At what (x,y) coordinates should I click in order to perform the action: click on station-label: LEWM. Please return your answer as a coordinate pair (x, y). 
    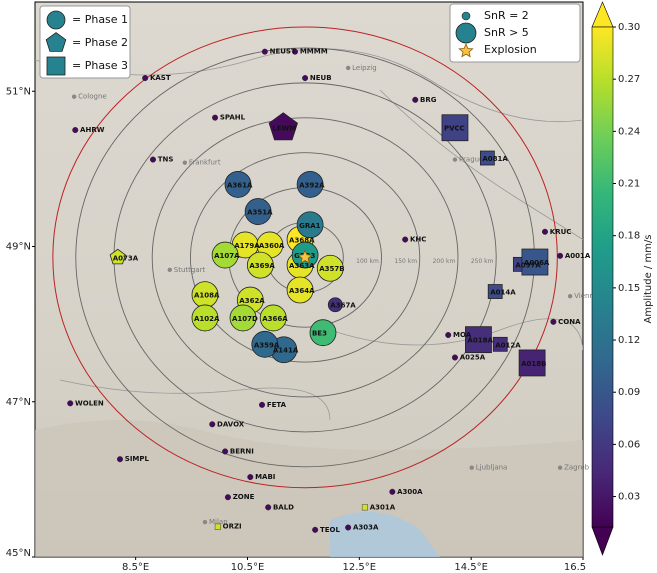
    Looking at the image, I should click on (284, 129).